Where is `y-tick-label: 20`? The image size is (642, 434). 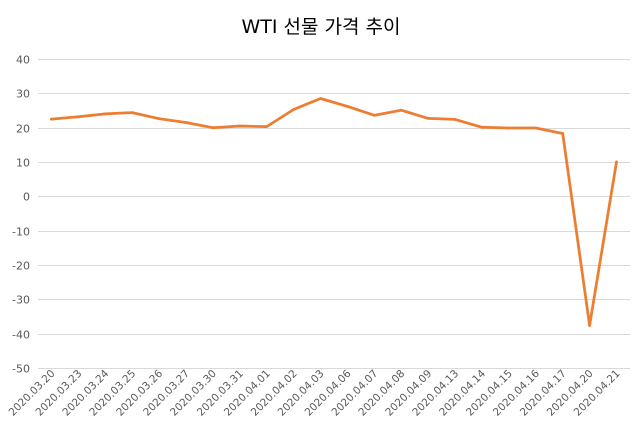
y-tick-label: 20 is located at coordinates (23, 129).